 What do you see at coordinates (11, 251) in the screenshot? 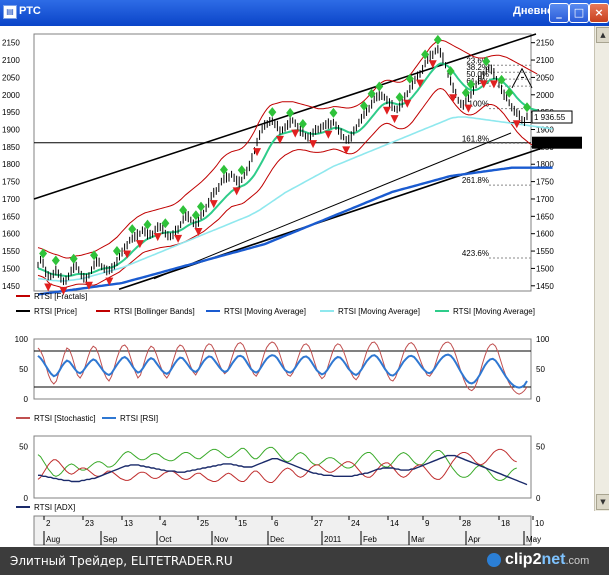
I see `price-ytick-left: 1550` at bounding box center [11, 251].